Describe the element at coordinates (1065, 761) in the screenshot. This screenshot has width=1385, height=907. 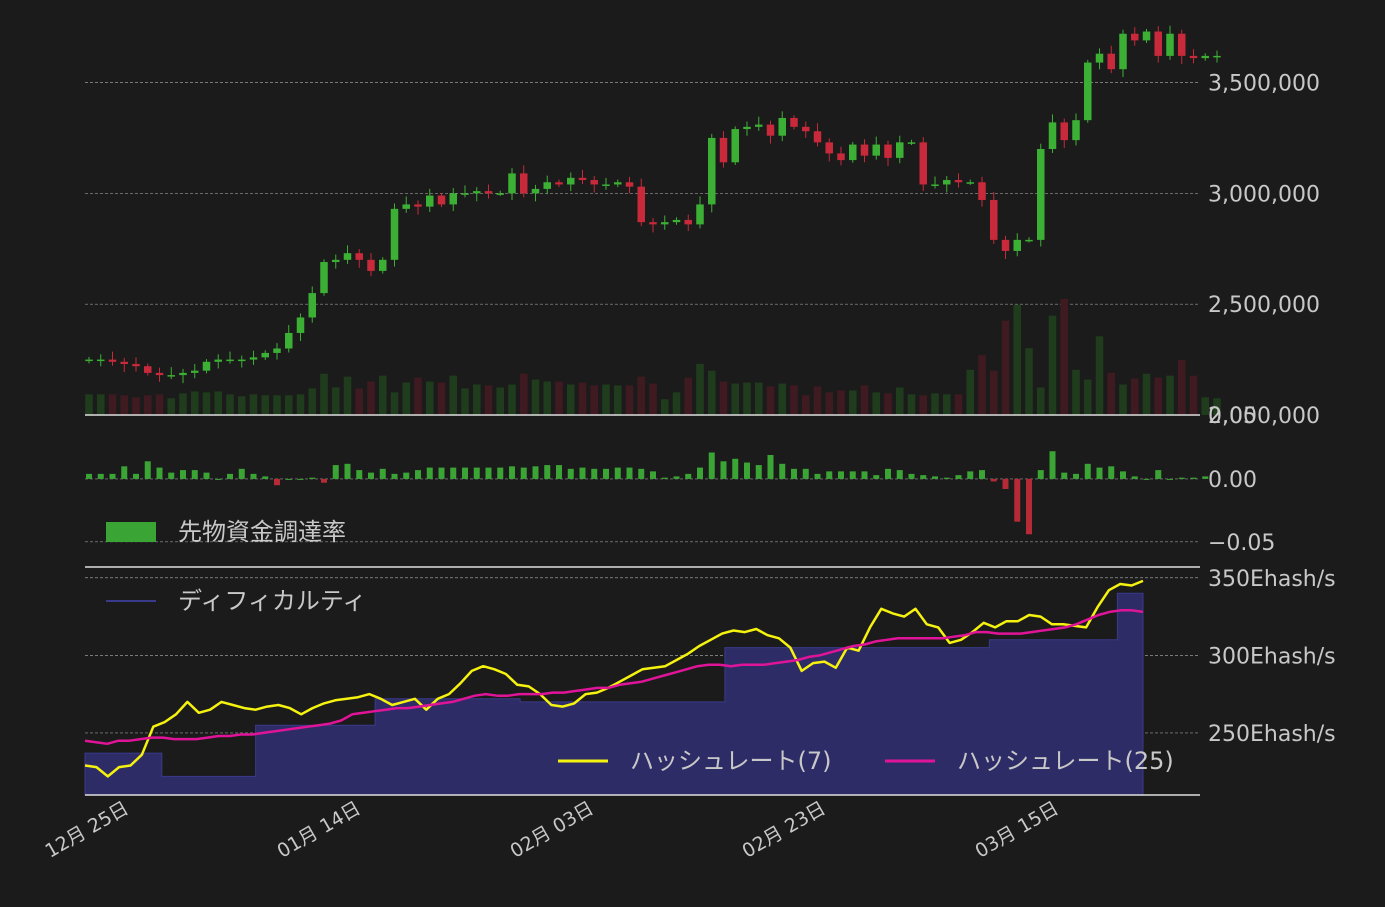
I see `legend-hash25-label: ハッシュレート(25)` at that location.